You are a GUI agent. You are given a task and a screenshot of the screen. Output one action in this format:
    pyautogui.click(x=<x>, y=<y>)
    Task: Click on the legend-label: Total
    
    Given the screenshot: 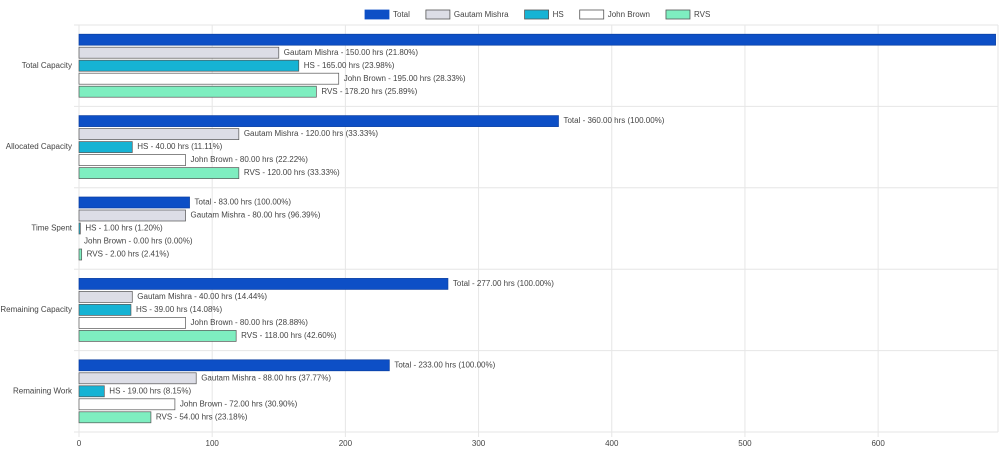 What is the action you would take?
    pyautogui.click(x=401, y=14)
    